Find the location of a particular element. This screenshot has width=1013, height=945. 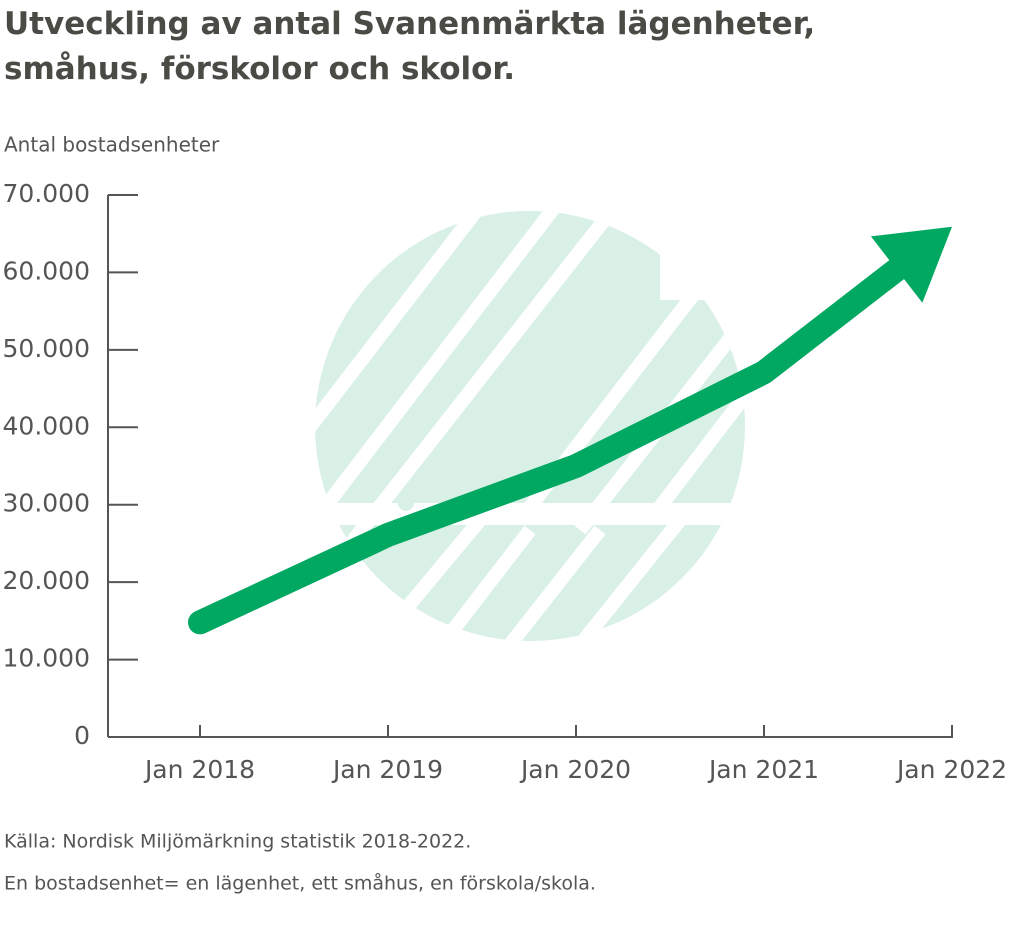

y-tick-label: 30.000 is located at coordinates (46, 503).